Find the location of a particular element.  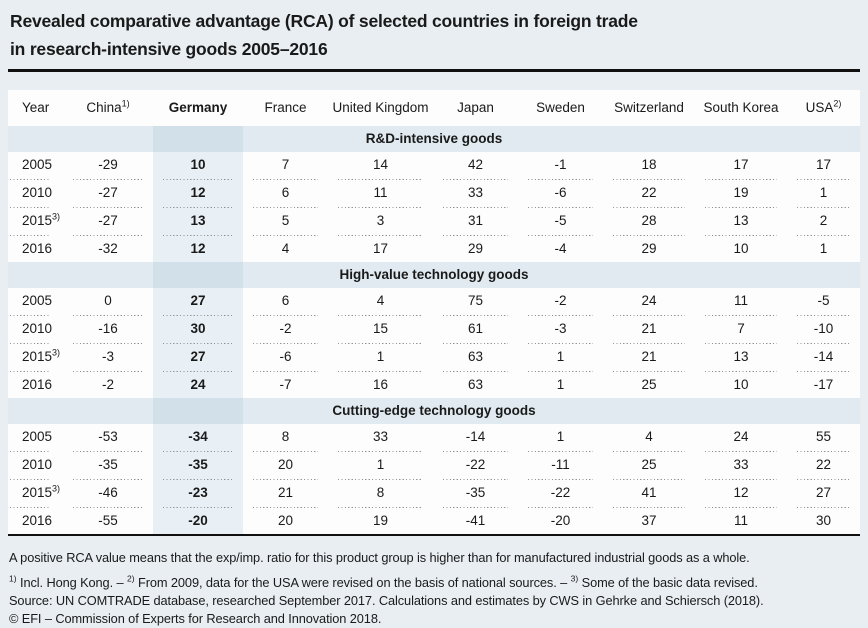

value-cell-switzerland: 37 is located at coordinates (649, 520).